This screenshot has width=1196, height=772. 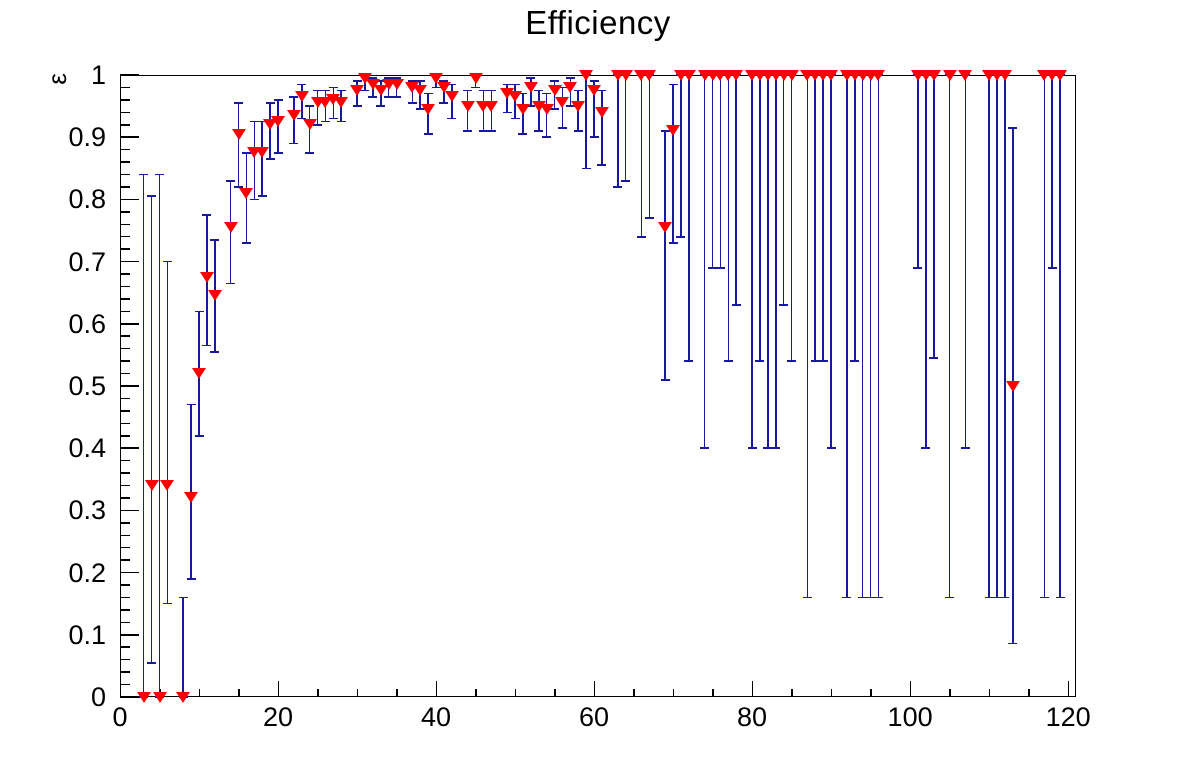 What do you see at coordinates (129, 697) in the screenshot?
I see `y-axis-major-tick` at bounding box center [129, 697].